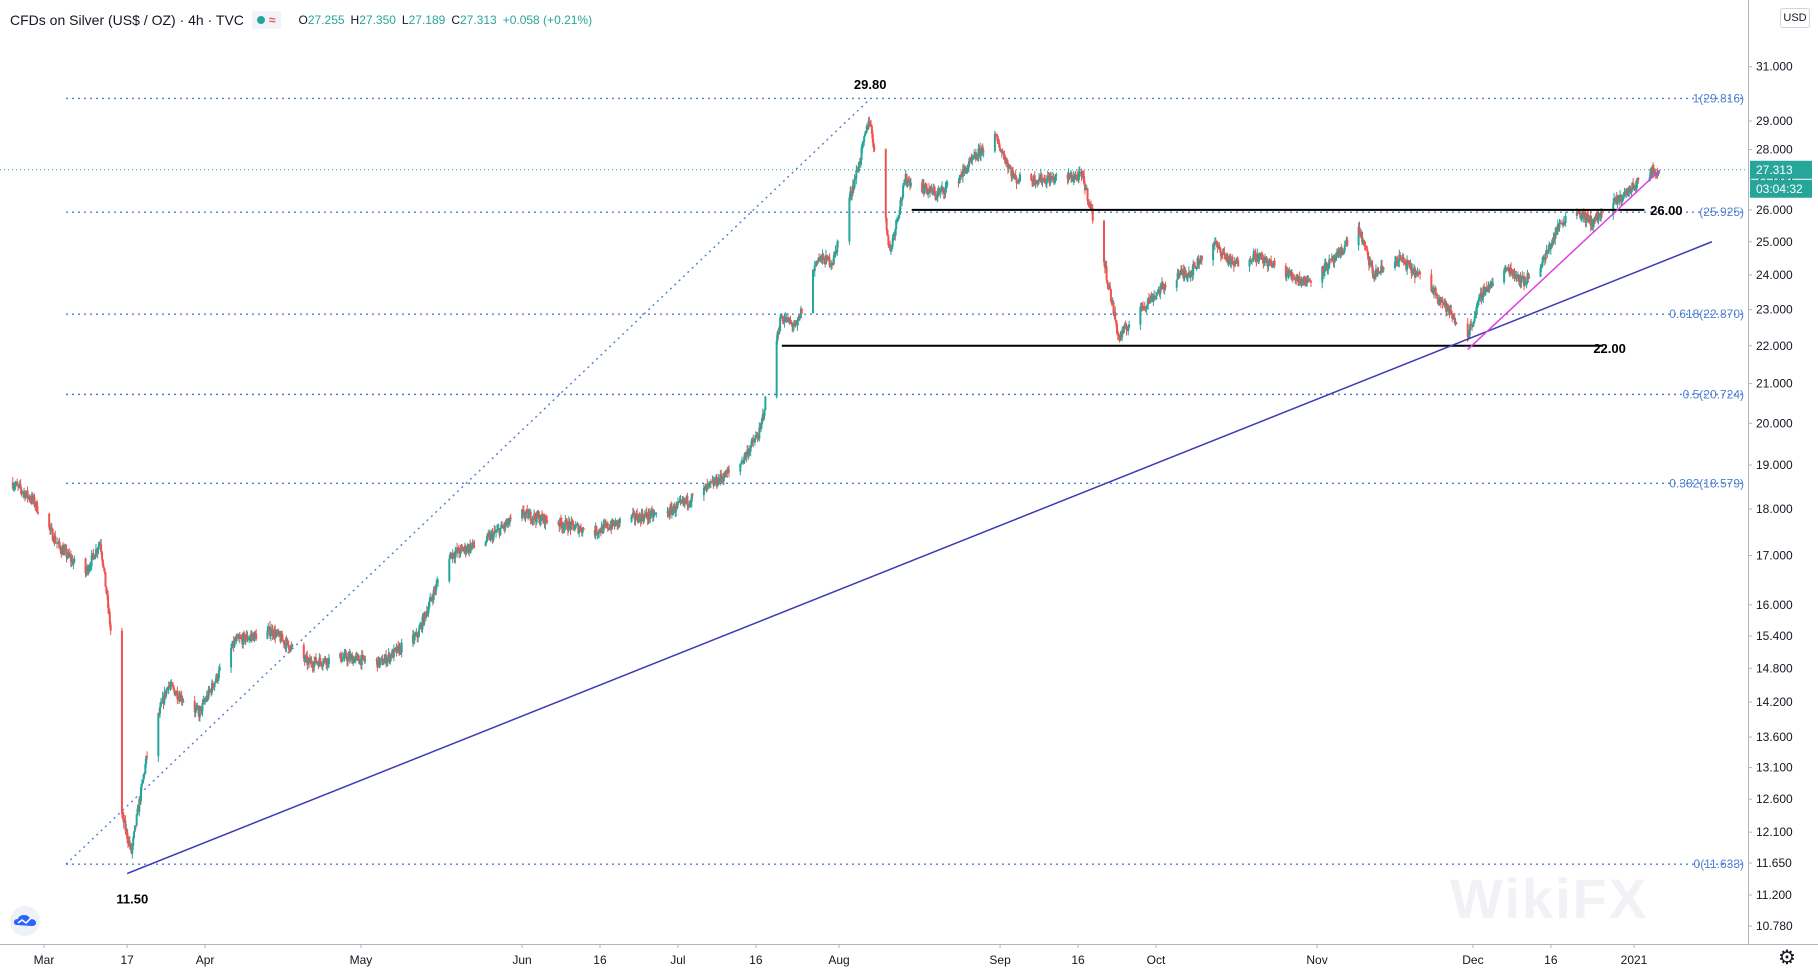 This screenshot has width=1818, height=975. I want to click on change-value: +0.058 (+0.21%), so click(547, 20).